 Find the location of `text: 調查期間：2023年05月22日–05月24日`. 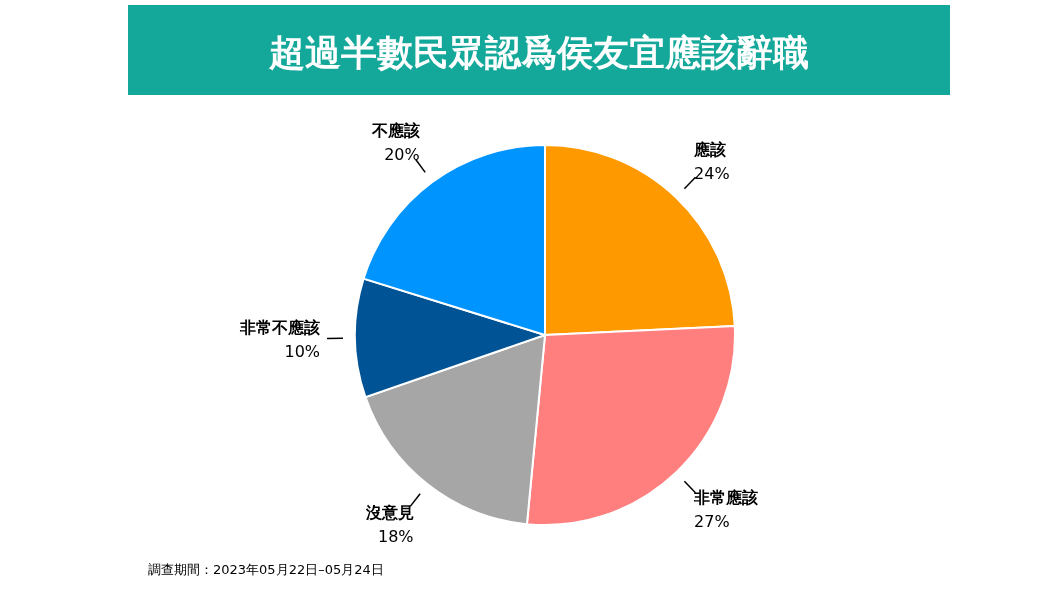

text: 調查期間：2023年05月22日–05月24日 is located at coordinates (266, 569).